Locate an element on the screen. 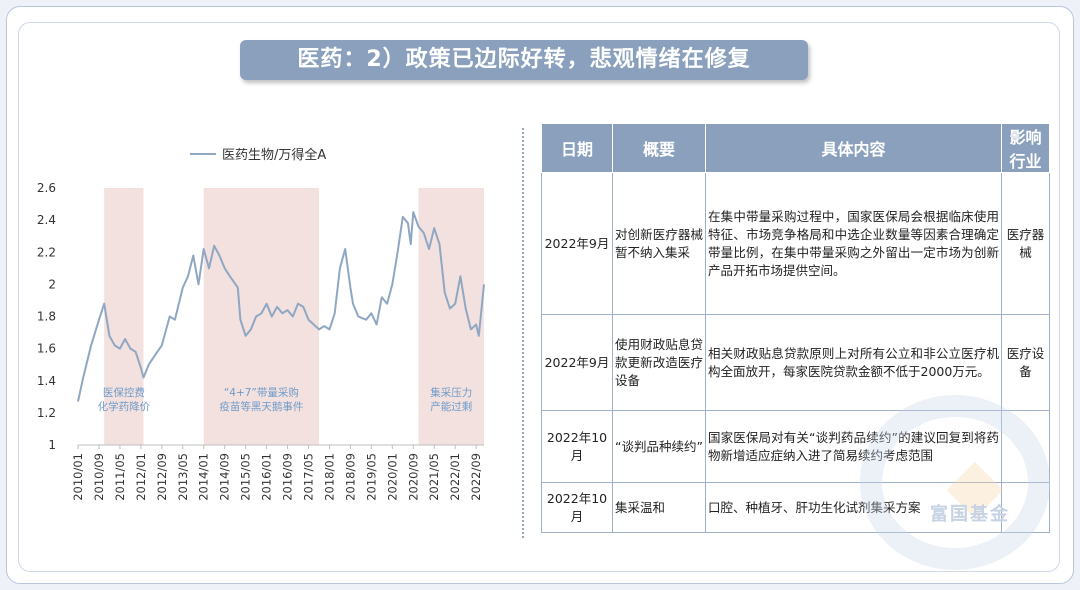 The width and height of the screenshot is (1080, 590). col-header-date: 日期 is located at coordinates (577, 148).